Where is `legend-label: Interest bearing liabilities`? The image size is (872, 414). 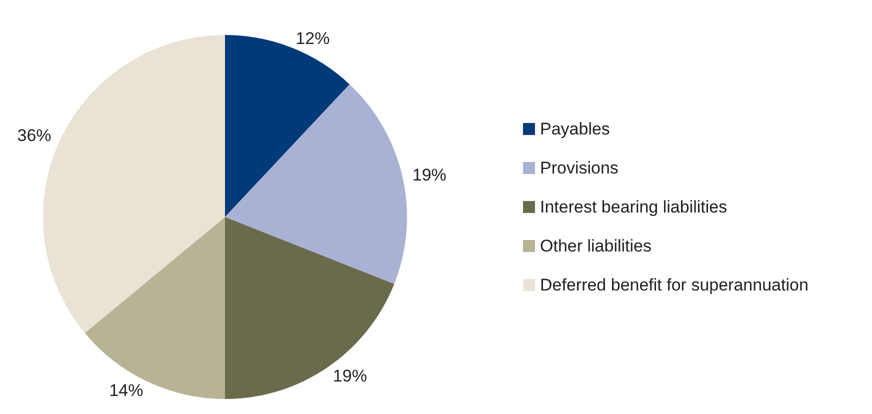 legend-label: Interest bearing liabilities is located at coordinates (634, 207).